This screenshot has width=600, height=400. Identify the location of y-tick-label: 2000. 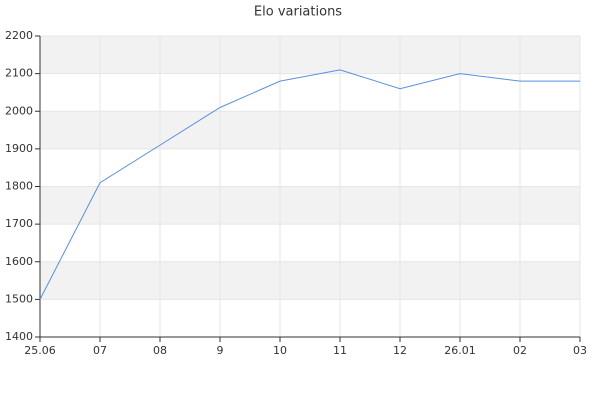
(19, 110).